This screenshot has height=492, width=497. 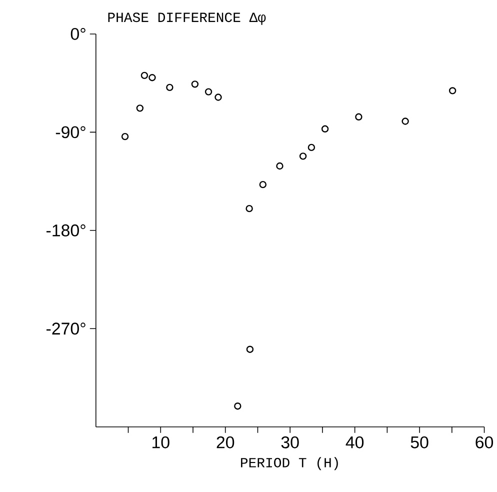 I want to click on y-tick-label: -270°, so click(x=66, y=328).